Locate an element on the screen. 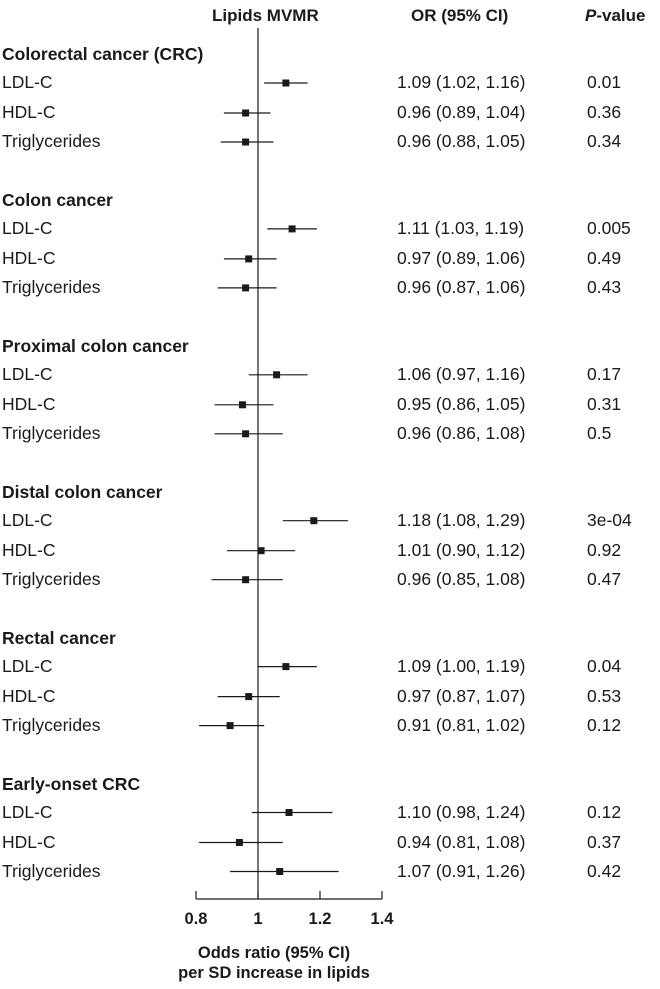  p-value-column-header: P-value is located at coordinates (615, 16).